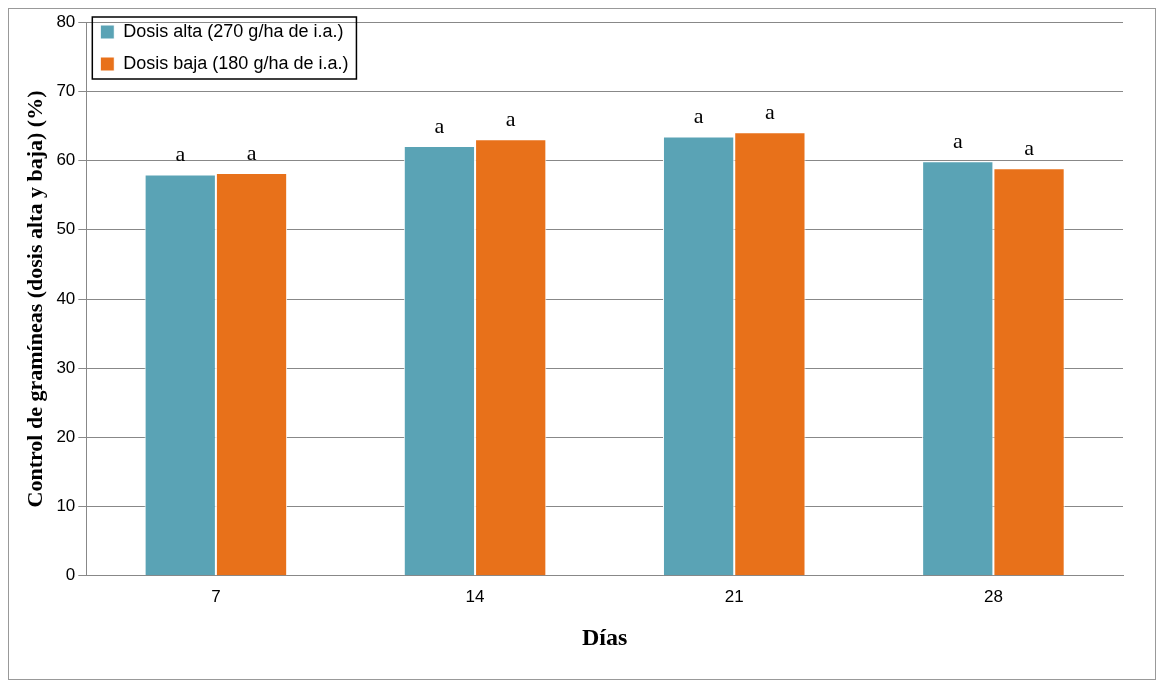  What do you see at coordinates (993, 596) in the screenshot?
I see `x-tick-label: 28` at bounding box center [993, 596].